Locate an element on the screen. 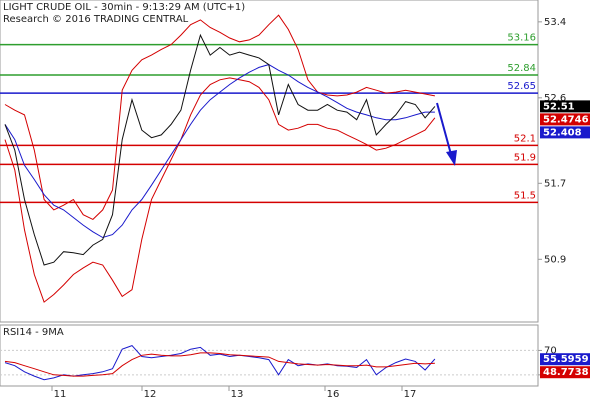 This screenshot has height=400, width=590. y-tick-label: 50.9 is located at coordinates (555, 259).